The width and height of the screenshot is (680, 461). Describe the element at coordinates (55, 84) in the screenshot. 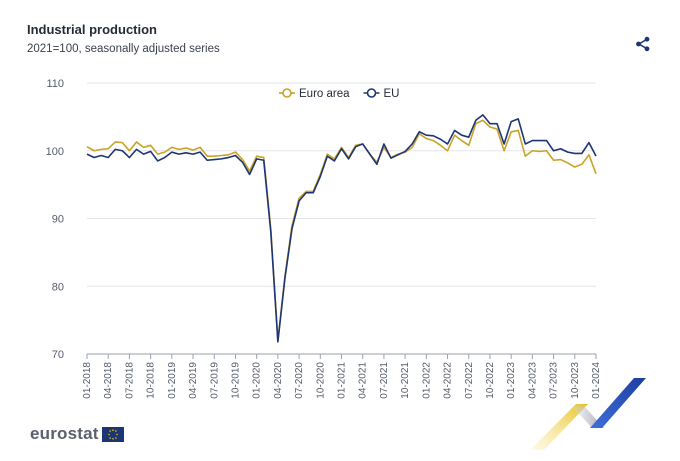

I see `y-tick-label: 110` at that location.